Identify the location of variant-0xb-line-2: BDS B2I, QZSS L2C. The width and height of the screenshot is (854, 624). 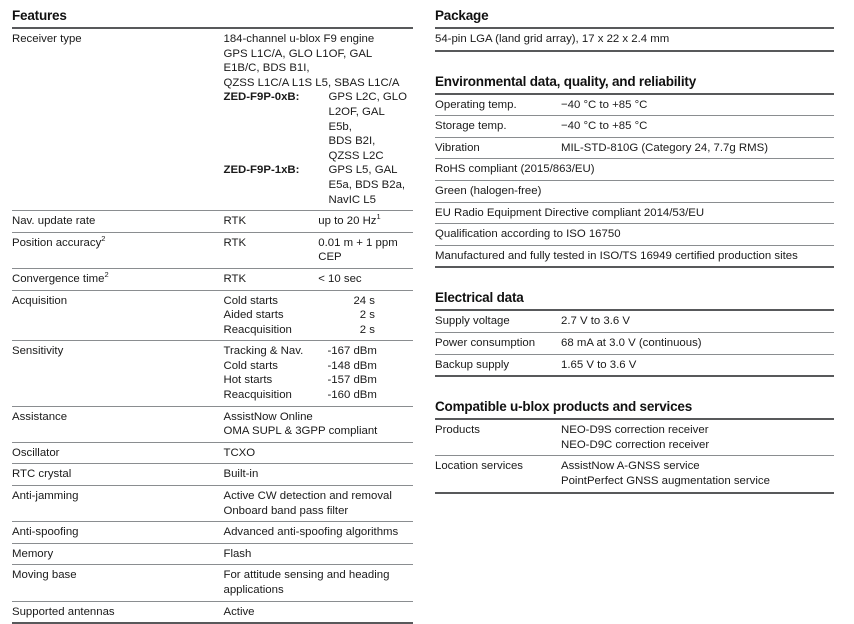
(356, 148).